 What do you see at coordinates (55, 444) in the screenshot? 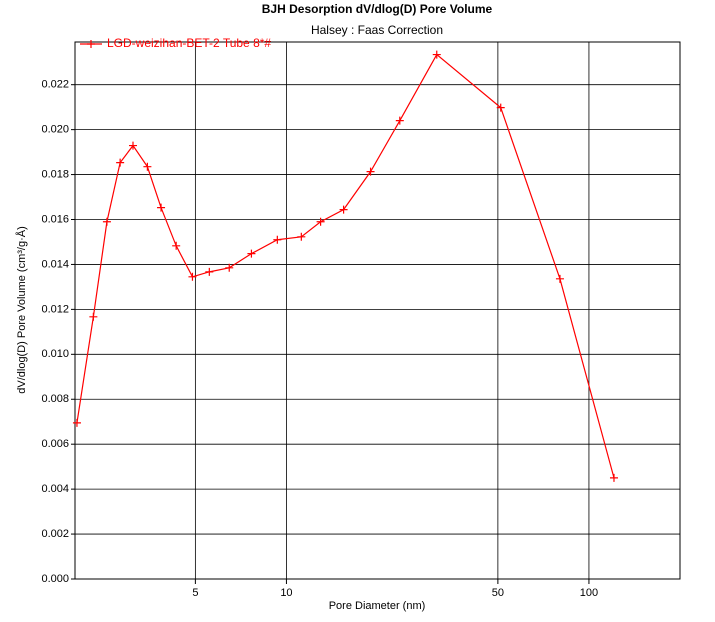
I see `y-tick-label: 0.006` at bounding box center [55, 444].